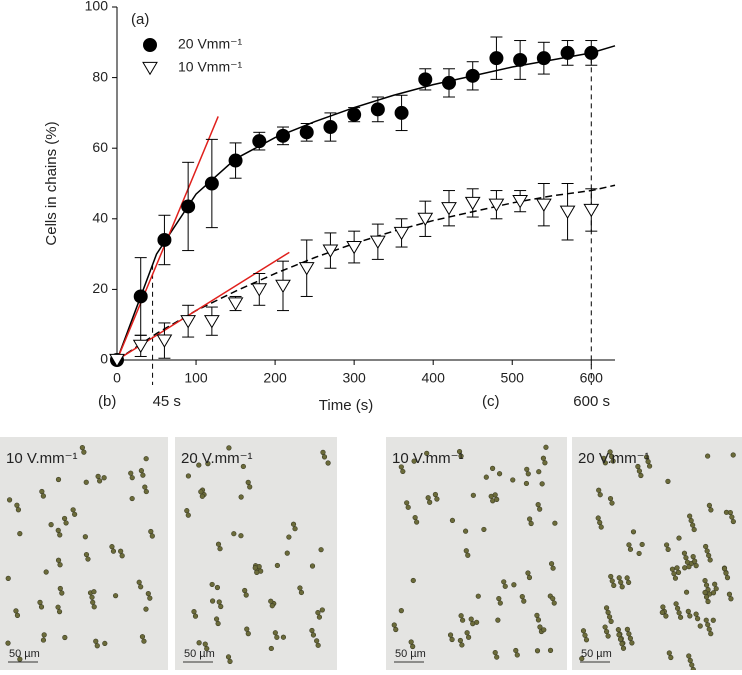  What do you see at coordinates (100, 288) in the screenshot?
I see `y-tick-label: 20` at bounding box center [100, 288].